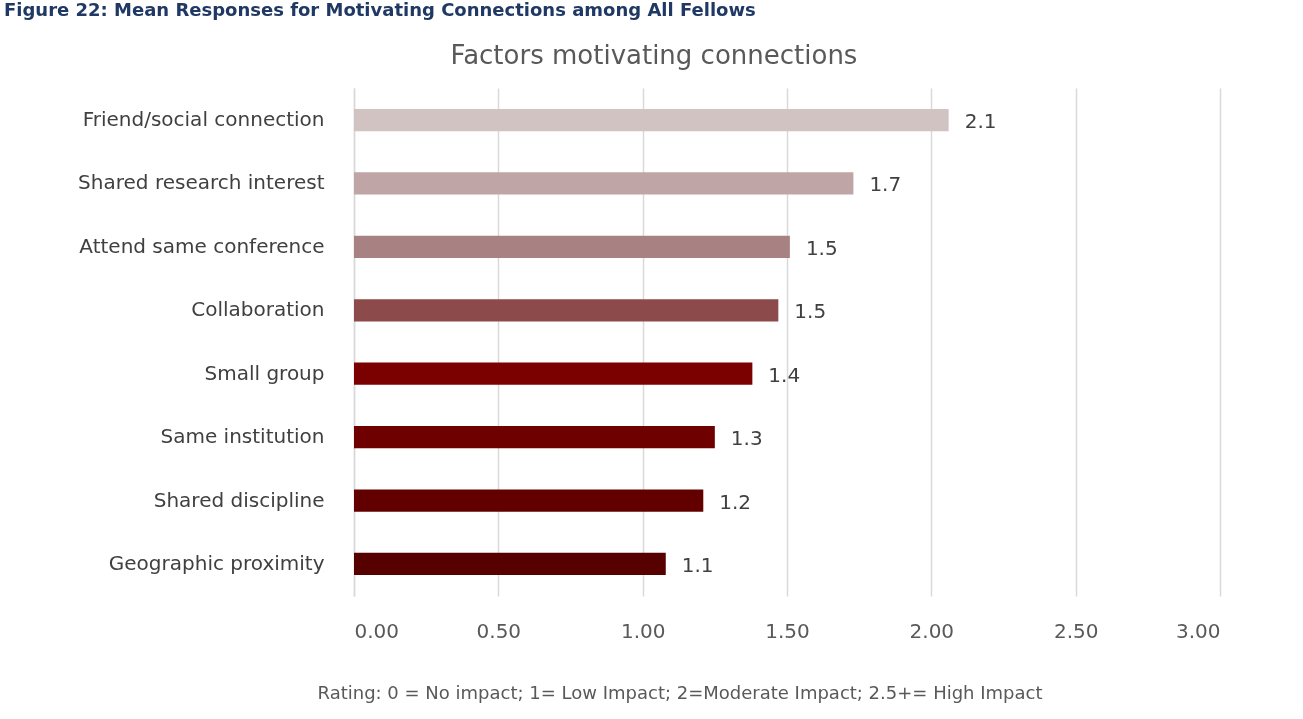  Describe the element at coordinates (746, 438) in the screenshot. I see `data-label: 1.3` at that location.